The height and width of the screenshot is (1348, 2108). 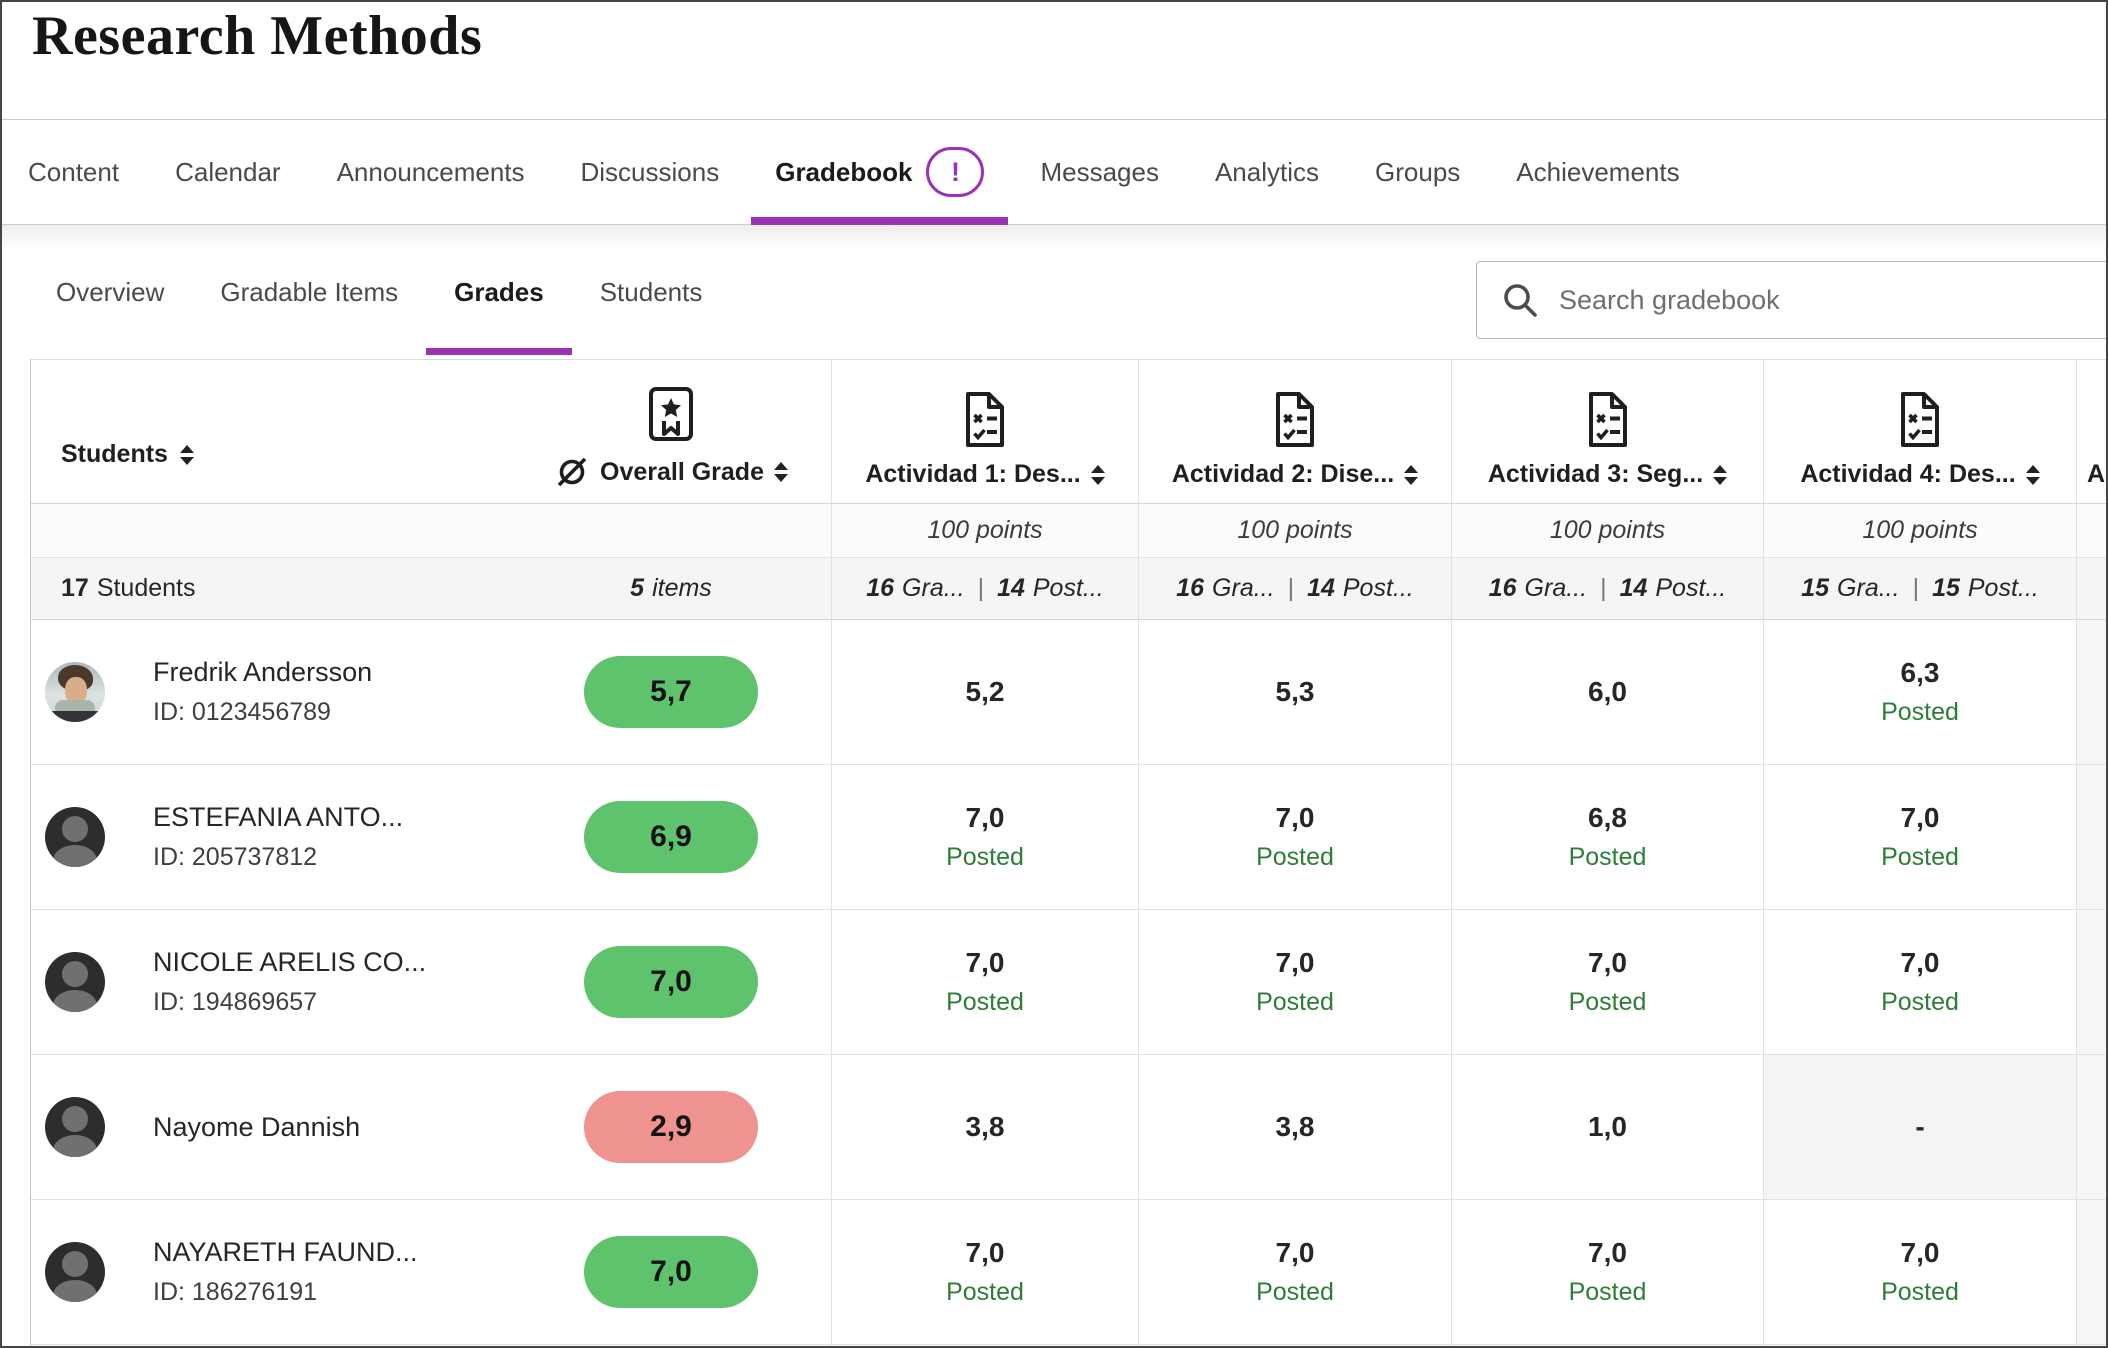 I want to click on tab-analytics: Analytics, so click(x=1267, y=172).